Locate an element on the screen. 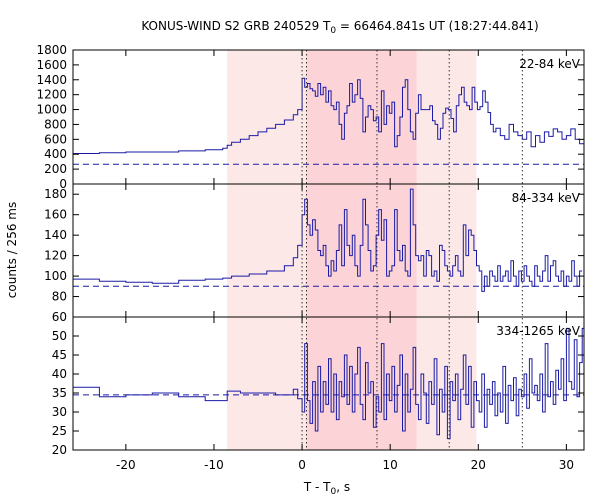 The height and width of the screenshot is (500, 600). y-tick-label-1-160: 160 is located at coordinates (55, 215).